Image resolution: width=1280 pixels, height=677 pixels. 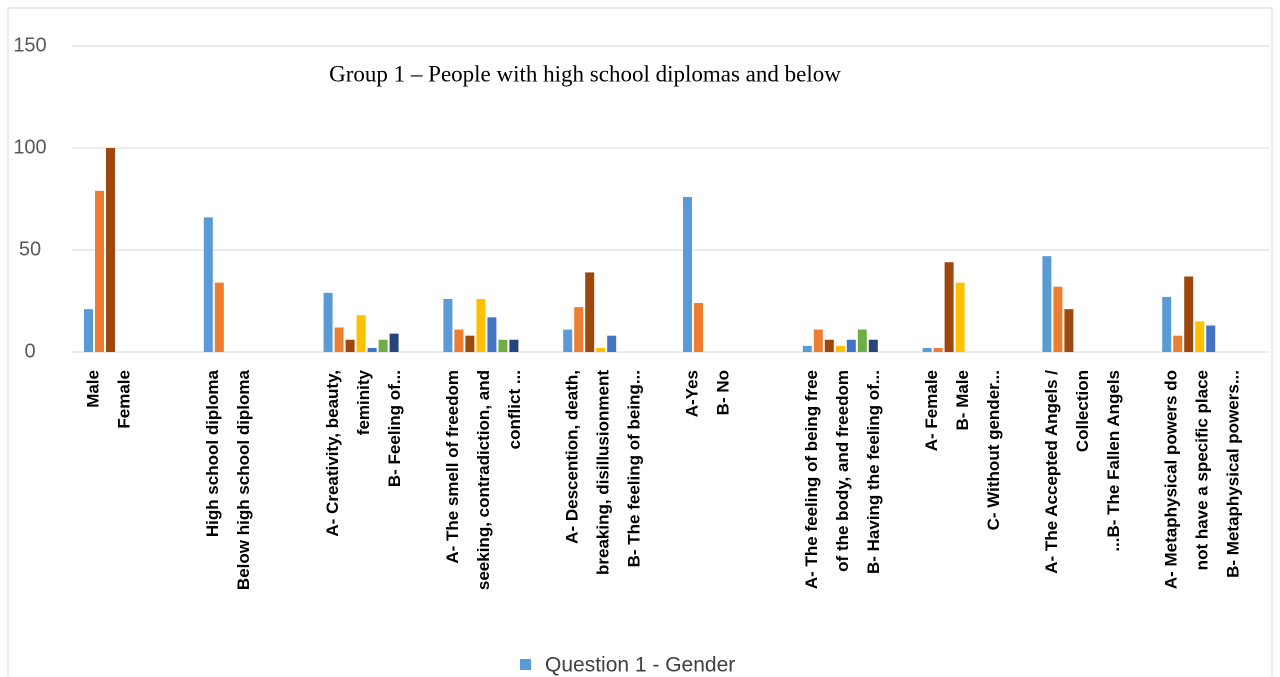 What do you see at coordinates (123, 399) in the screenshot?
I see `x-tick-label: Female` at bounding box center [123, 399].